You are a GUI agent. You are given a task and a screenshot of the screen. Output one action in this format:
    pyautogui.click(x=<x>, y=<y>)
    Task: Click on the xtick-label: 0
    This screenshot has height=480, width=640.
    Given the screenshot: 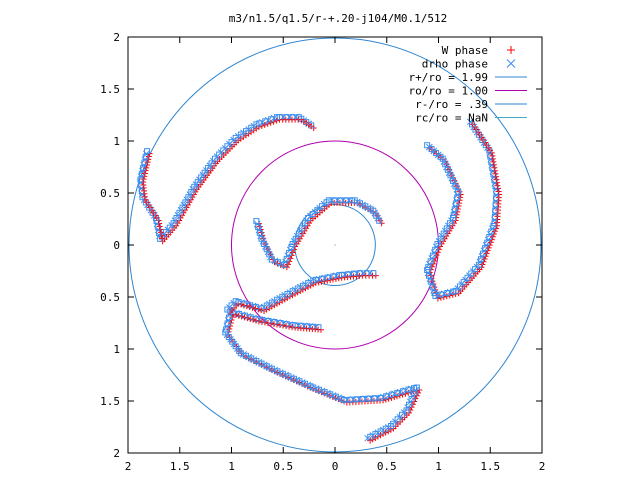 What is the action you would take?
    pyautogui.click(x=335, y=466)
    